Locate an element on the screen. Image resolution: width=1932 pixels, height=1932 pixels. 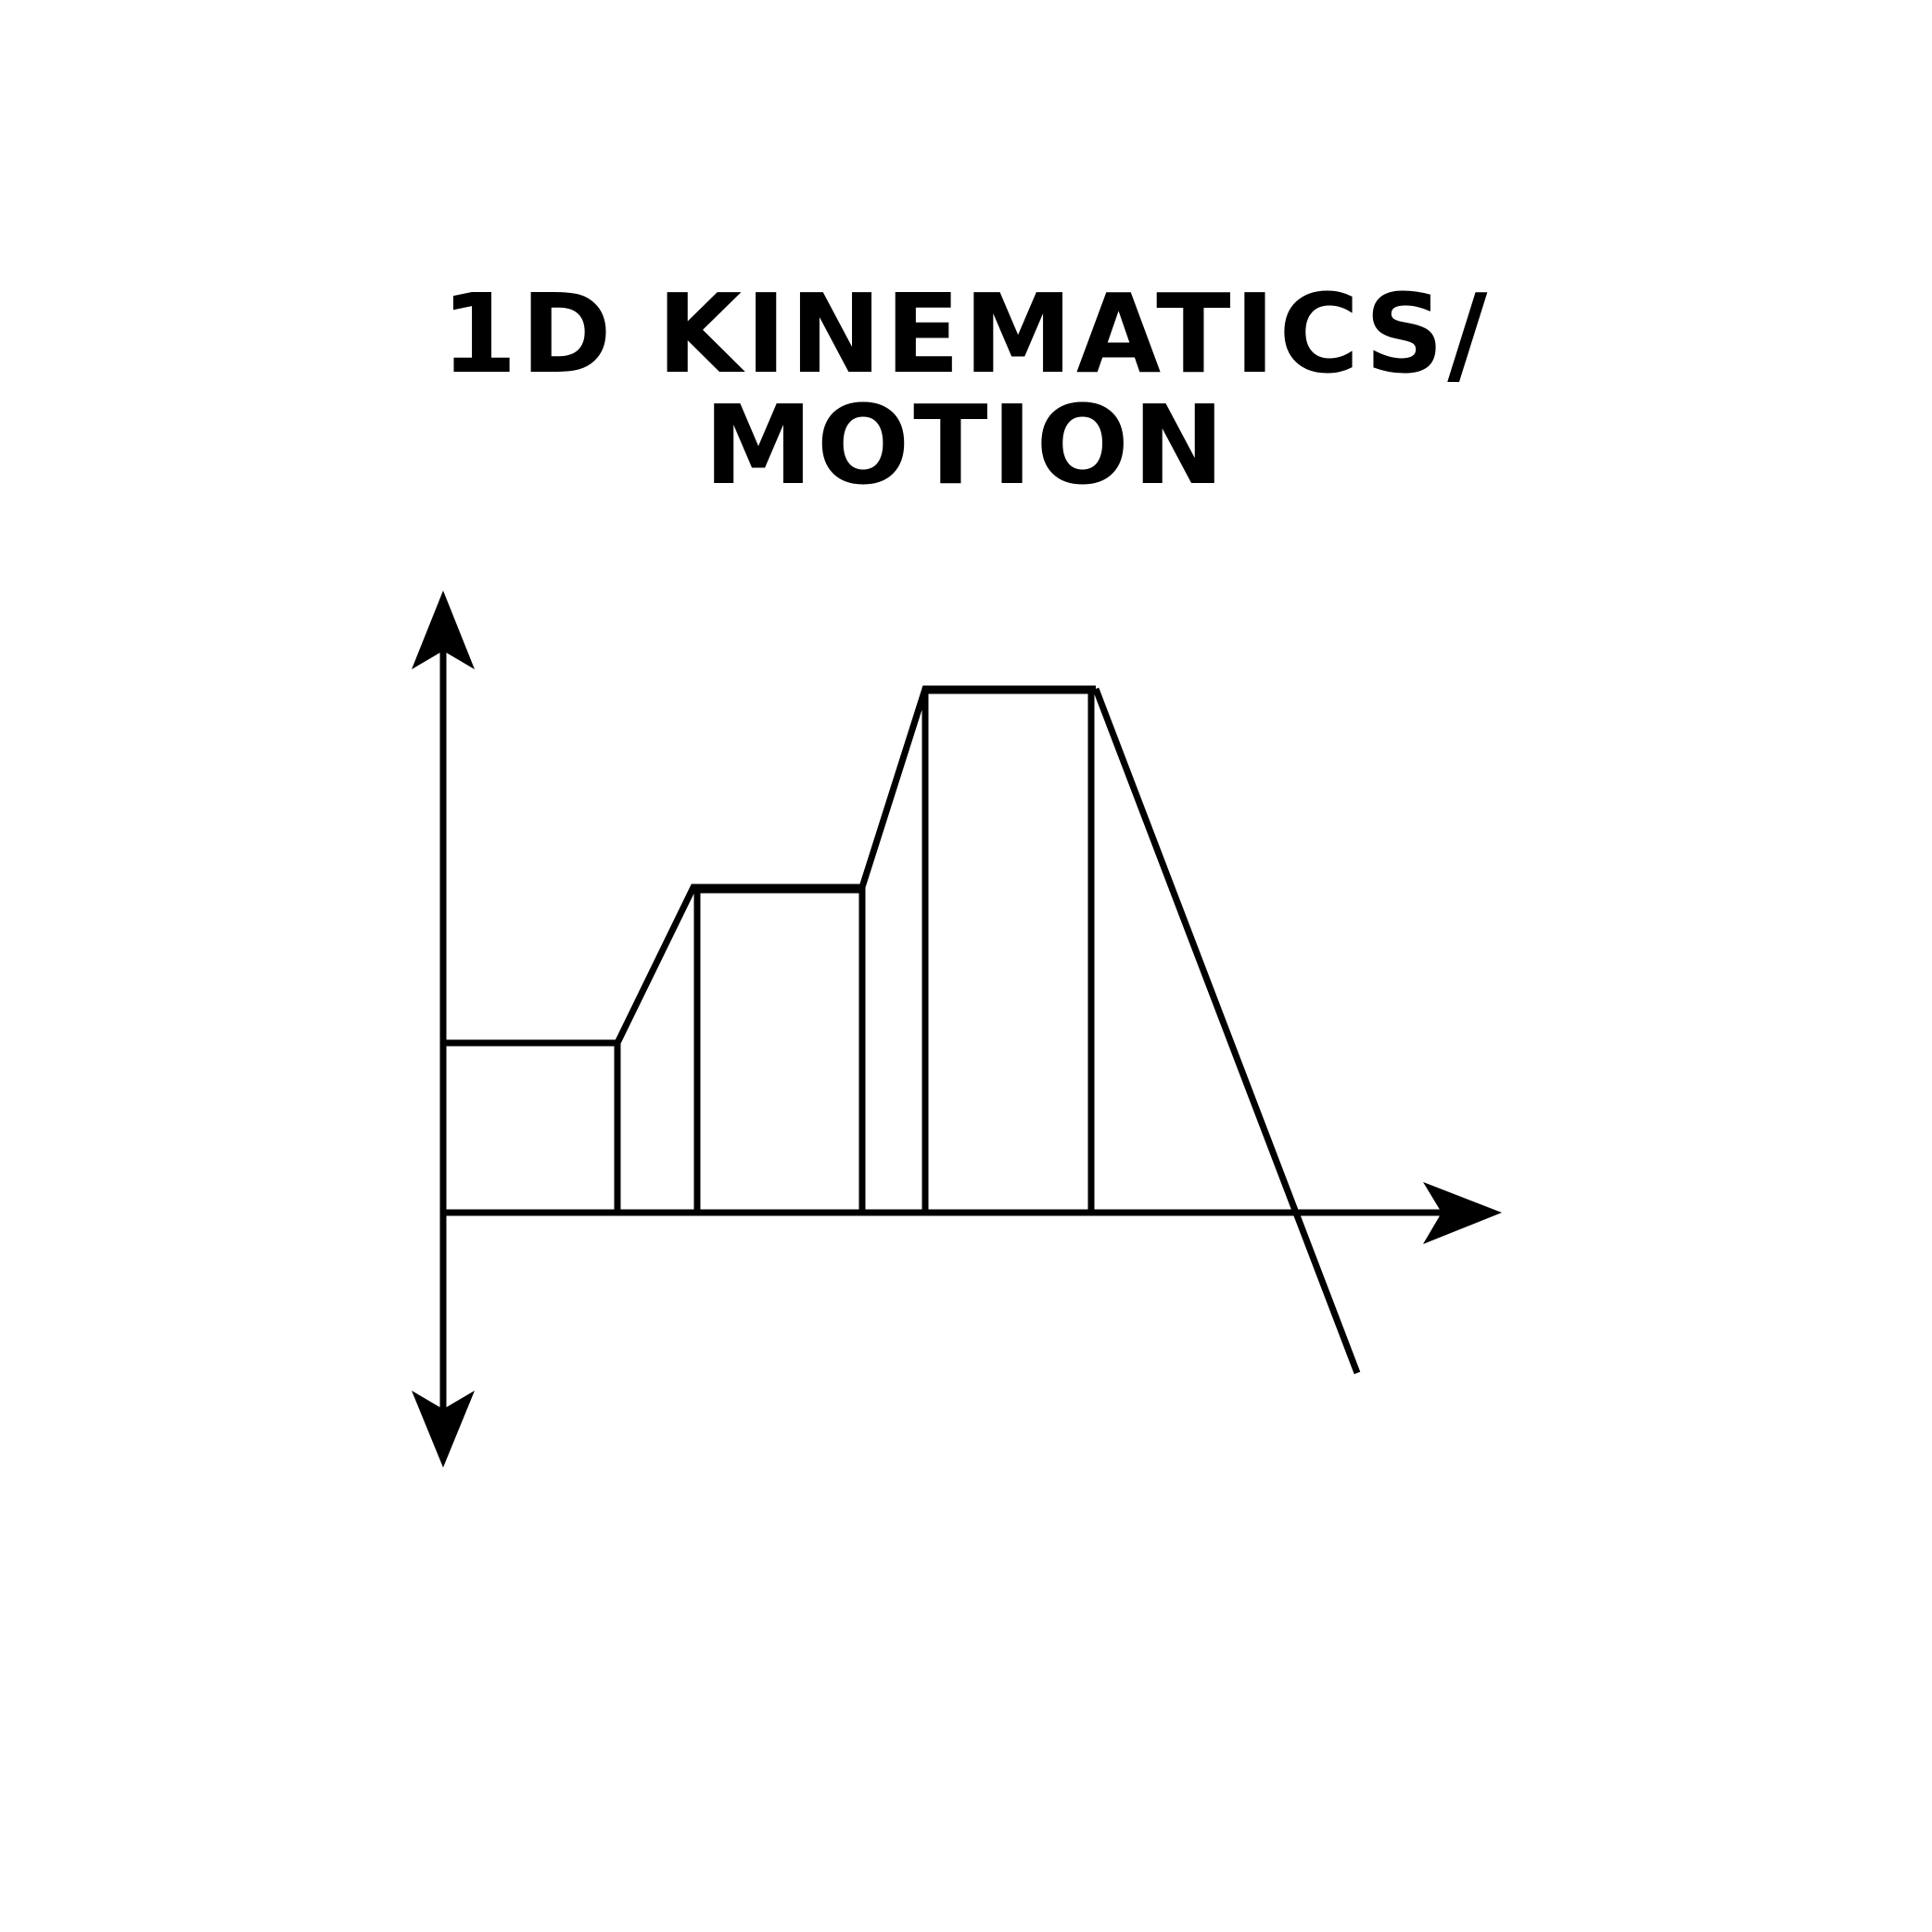
arrow-right-icon is located at coordinates (1462, 1213).